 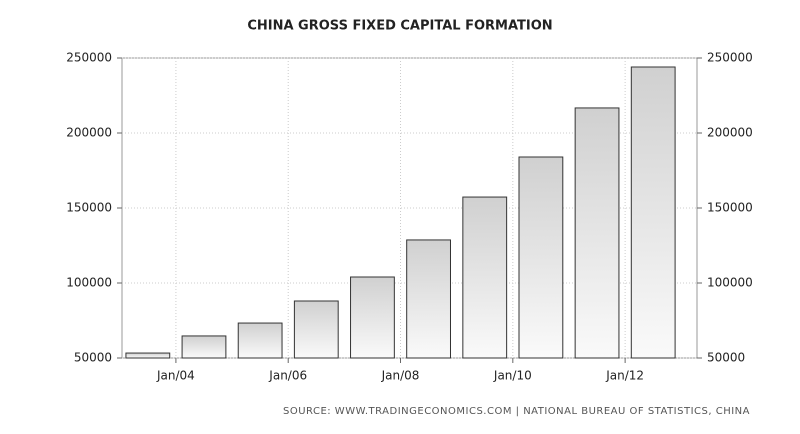 I want to click on x-tick-label: Jan/06, so click(x=287, y=376).